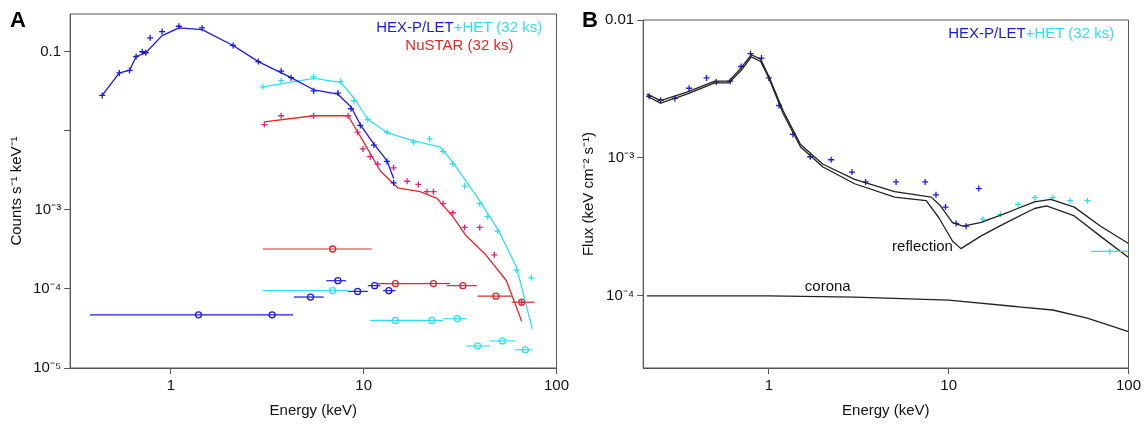 This screenshot has height=428, width=1145. Describe the element at coordinates (16, 191) in the screenshot. I see `y-axis-title: Counts s⁻¹ keV⁻¹` at that location.